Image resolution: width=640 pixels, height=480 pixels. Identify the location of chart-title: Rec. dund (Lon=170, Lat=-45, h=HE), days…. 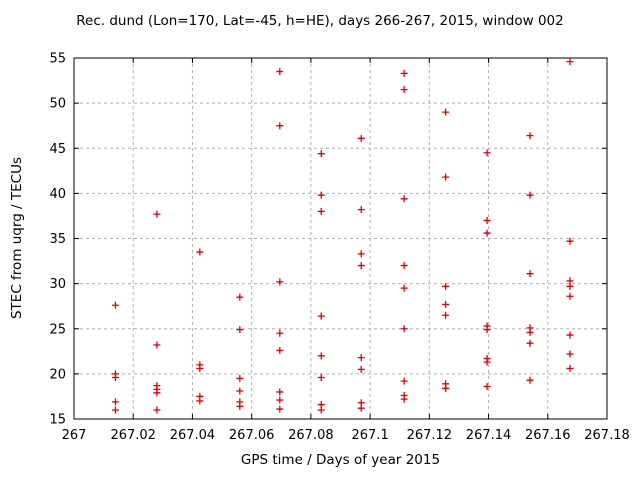
(320, 21).